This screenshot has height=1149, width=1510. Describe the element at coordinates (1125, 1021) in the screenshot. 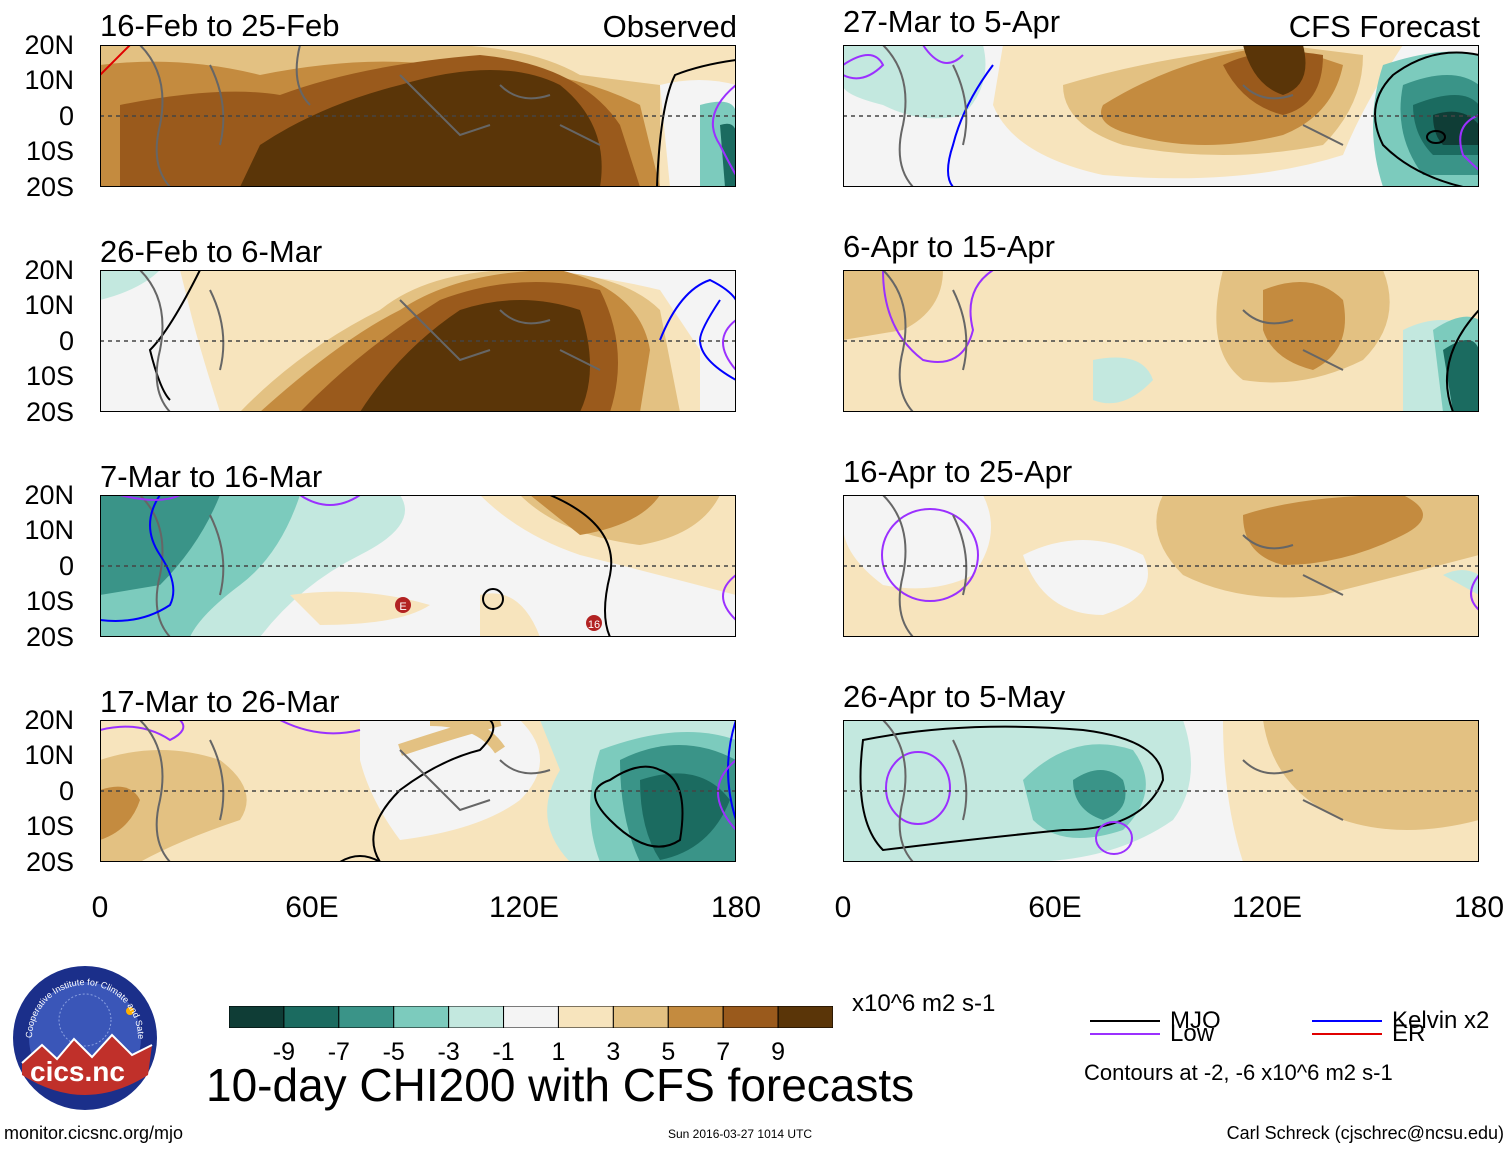

I see `legend-line-mjo` at that location.